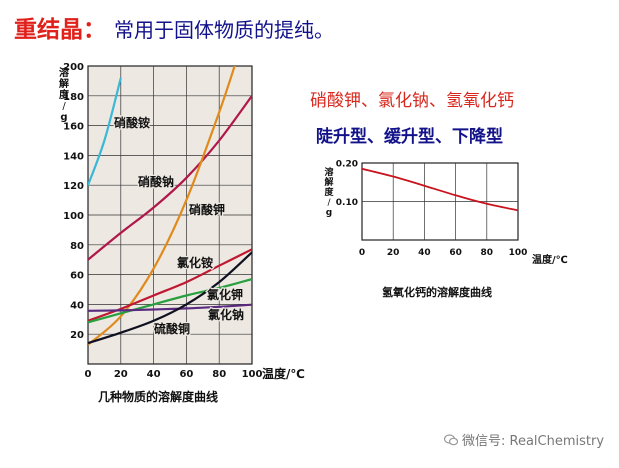 This screenshot has height=468, width=619. I want to click on caoh2-chart-x-tick-label: 60, so click(455, 253).